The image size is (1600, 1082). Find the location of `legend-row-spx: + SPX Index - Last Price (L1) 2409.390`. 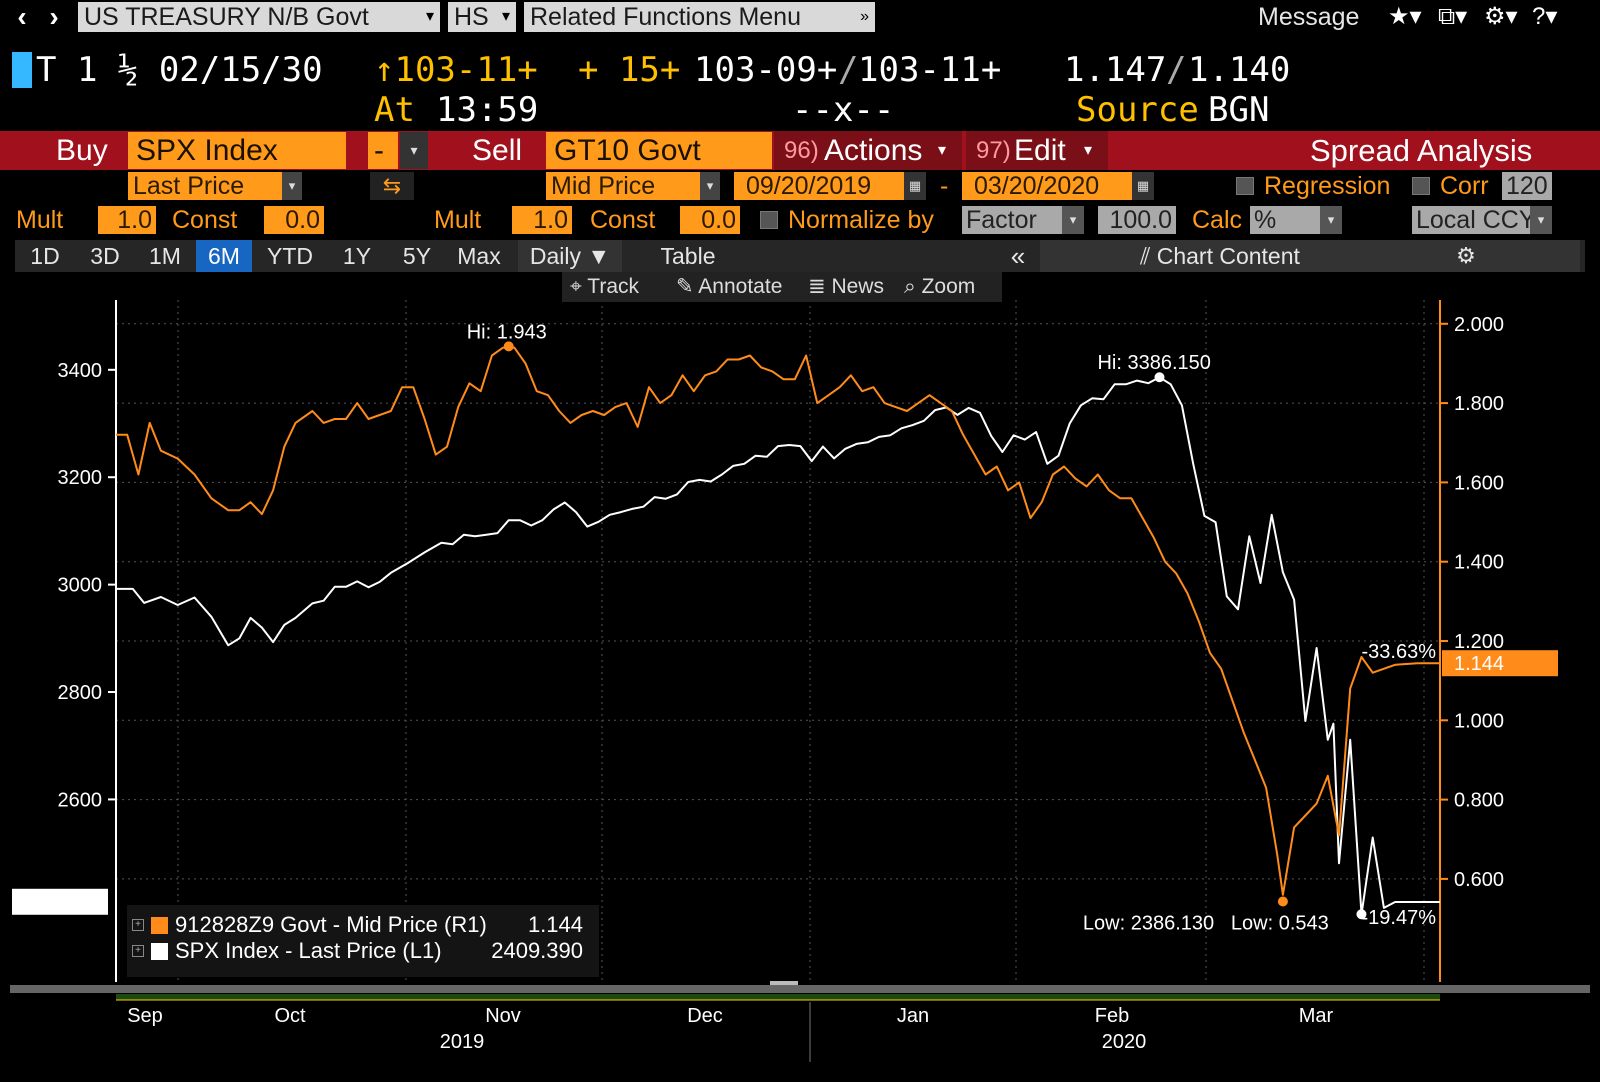

legend-row-spx: + SPX Index - Last Price (L1) 2409.390 is located at coordinates (363, 951).